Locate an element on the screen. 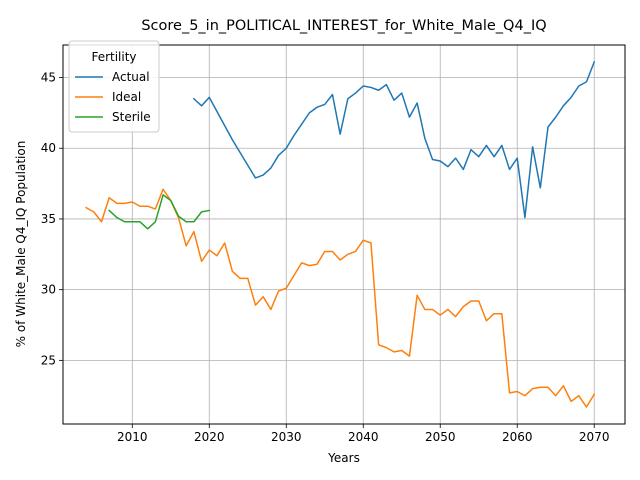 This screenshot has height=480, width=640. legend-label-actual: Actual is located at coordinates (131, 77).